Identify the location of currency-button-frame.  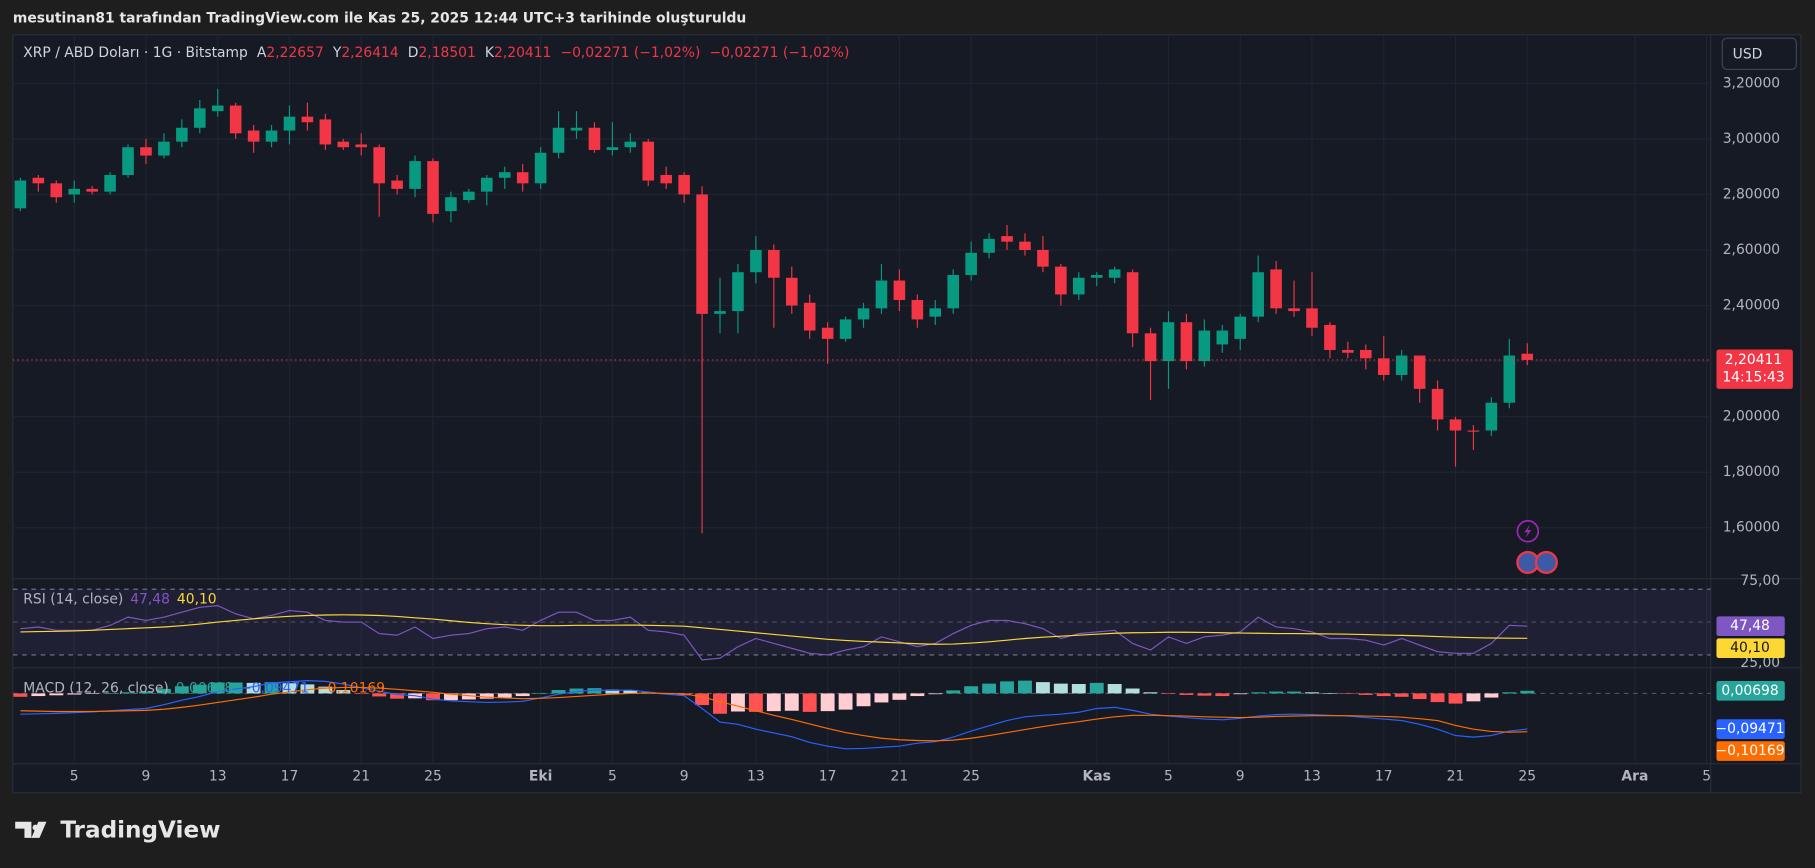
(1759, 54).